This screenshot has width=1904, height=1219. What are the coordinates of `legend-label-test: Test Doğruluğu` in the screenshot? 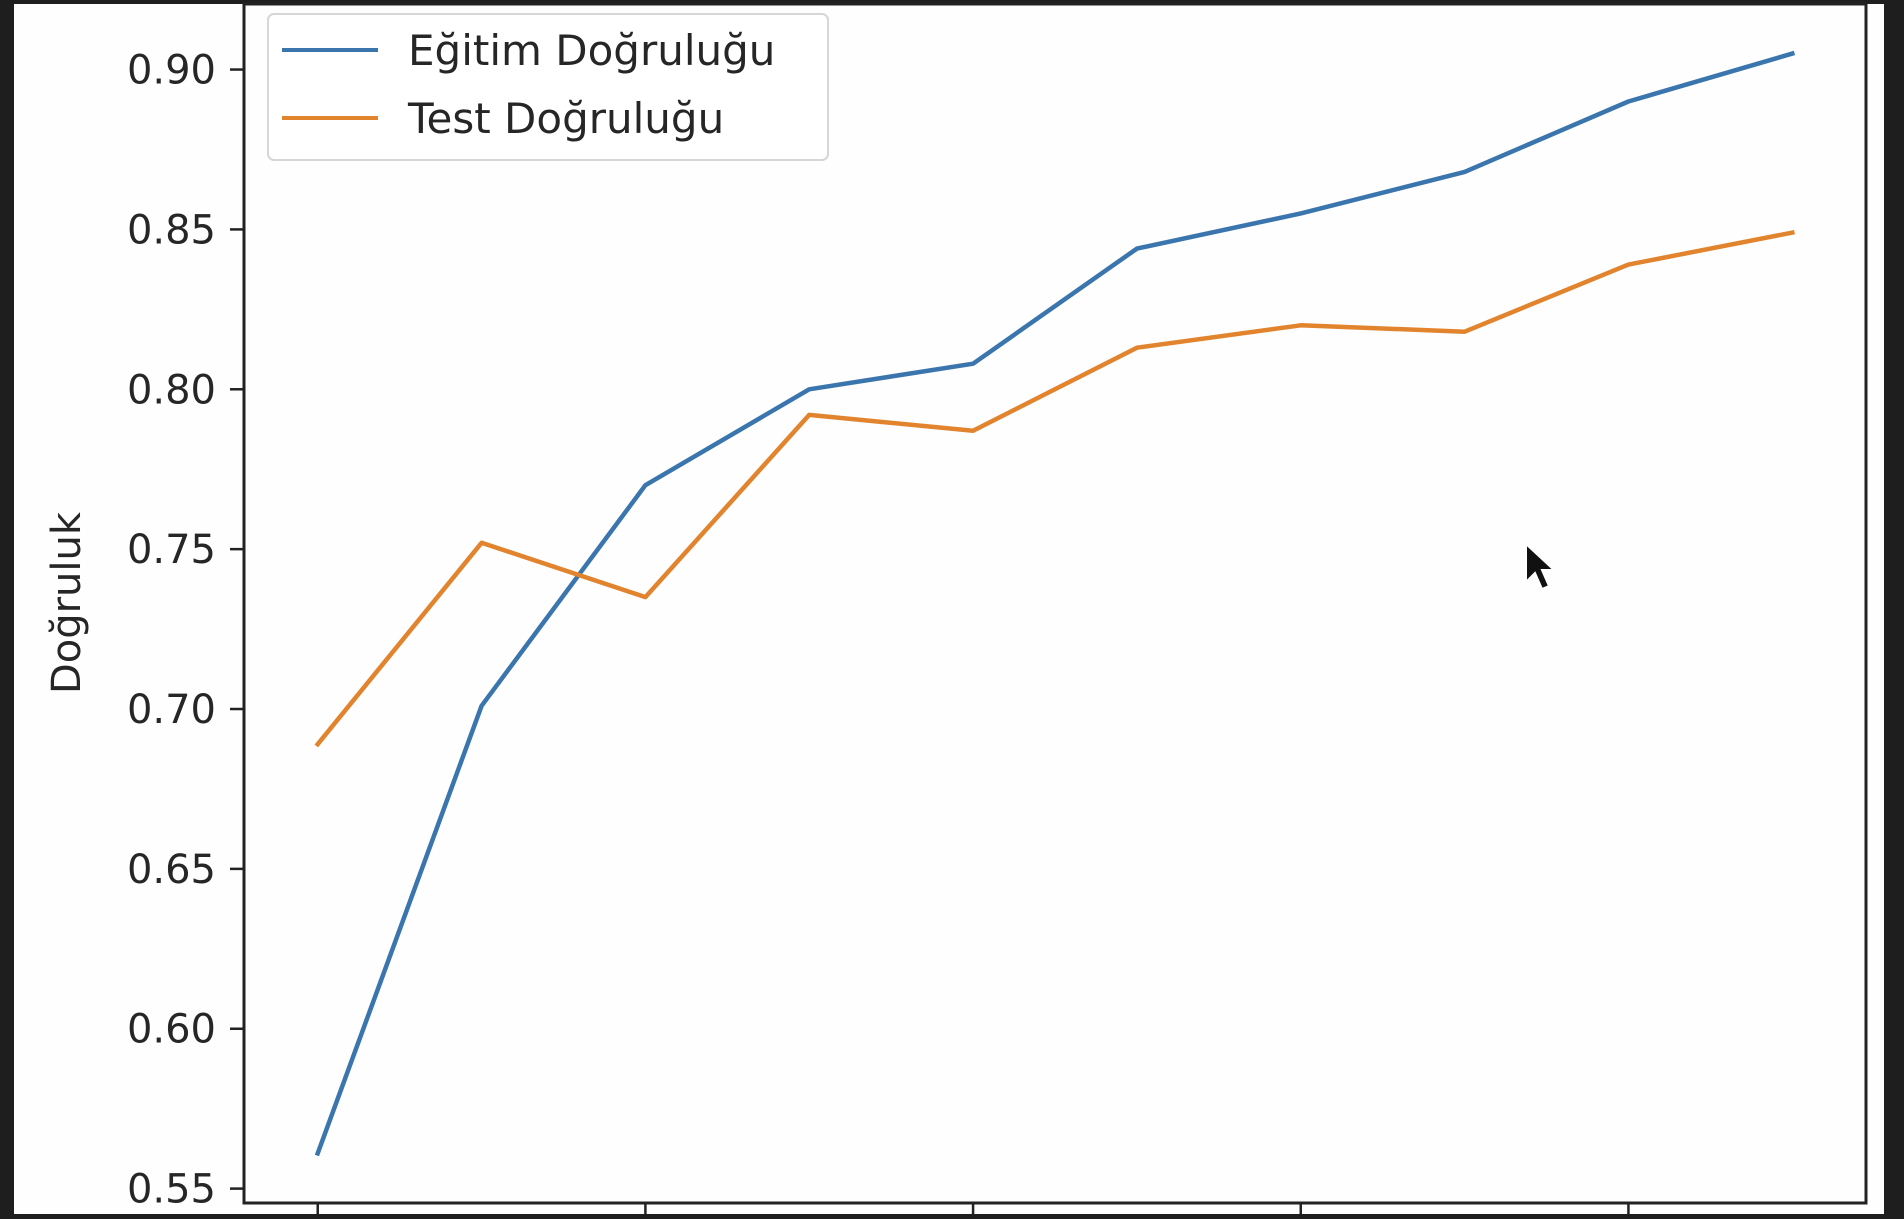 It's located at (565, 118).